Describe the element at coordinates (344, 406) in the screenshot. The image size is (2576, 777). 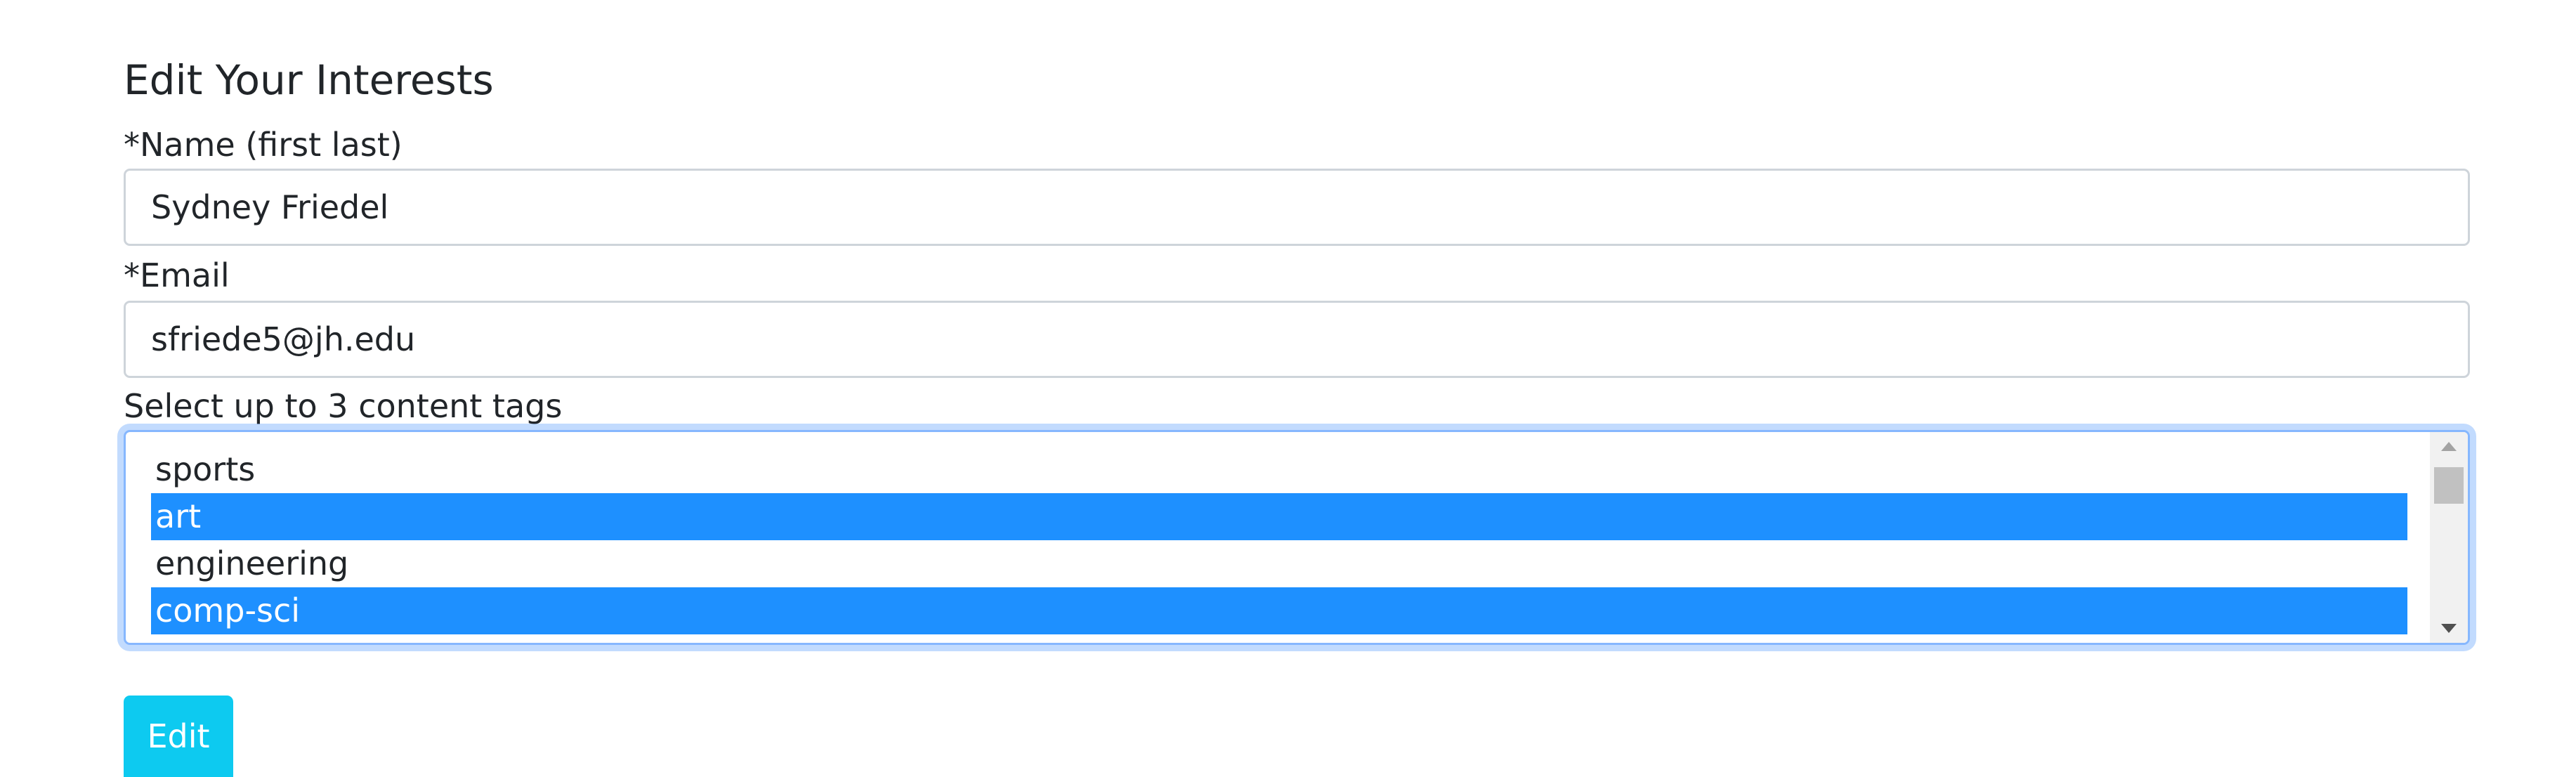
I see `tags-label: Select up to 3 content tags` at that location.